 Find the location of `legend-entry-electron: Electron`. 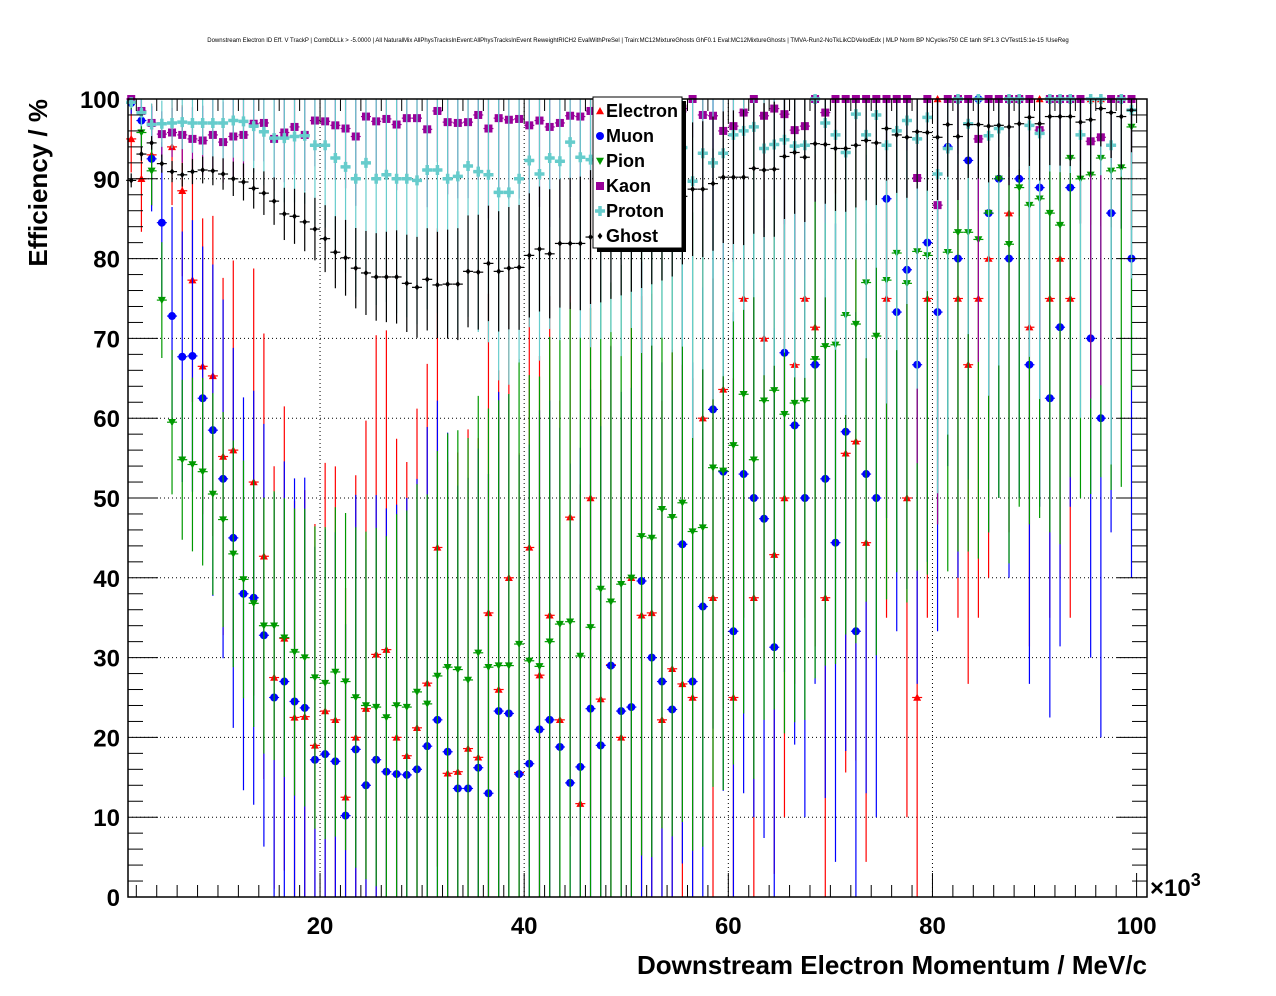

legend-entry-electron: Electron is located at coordinates (637, 111).